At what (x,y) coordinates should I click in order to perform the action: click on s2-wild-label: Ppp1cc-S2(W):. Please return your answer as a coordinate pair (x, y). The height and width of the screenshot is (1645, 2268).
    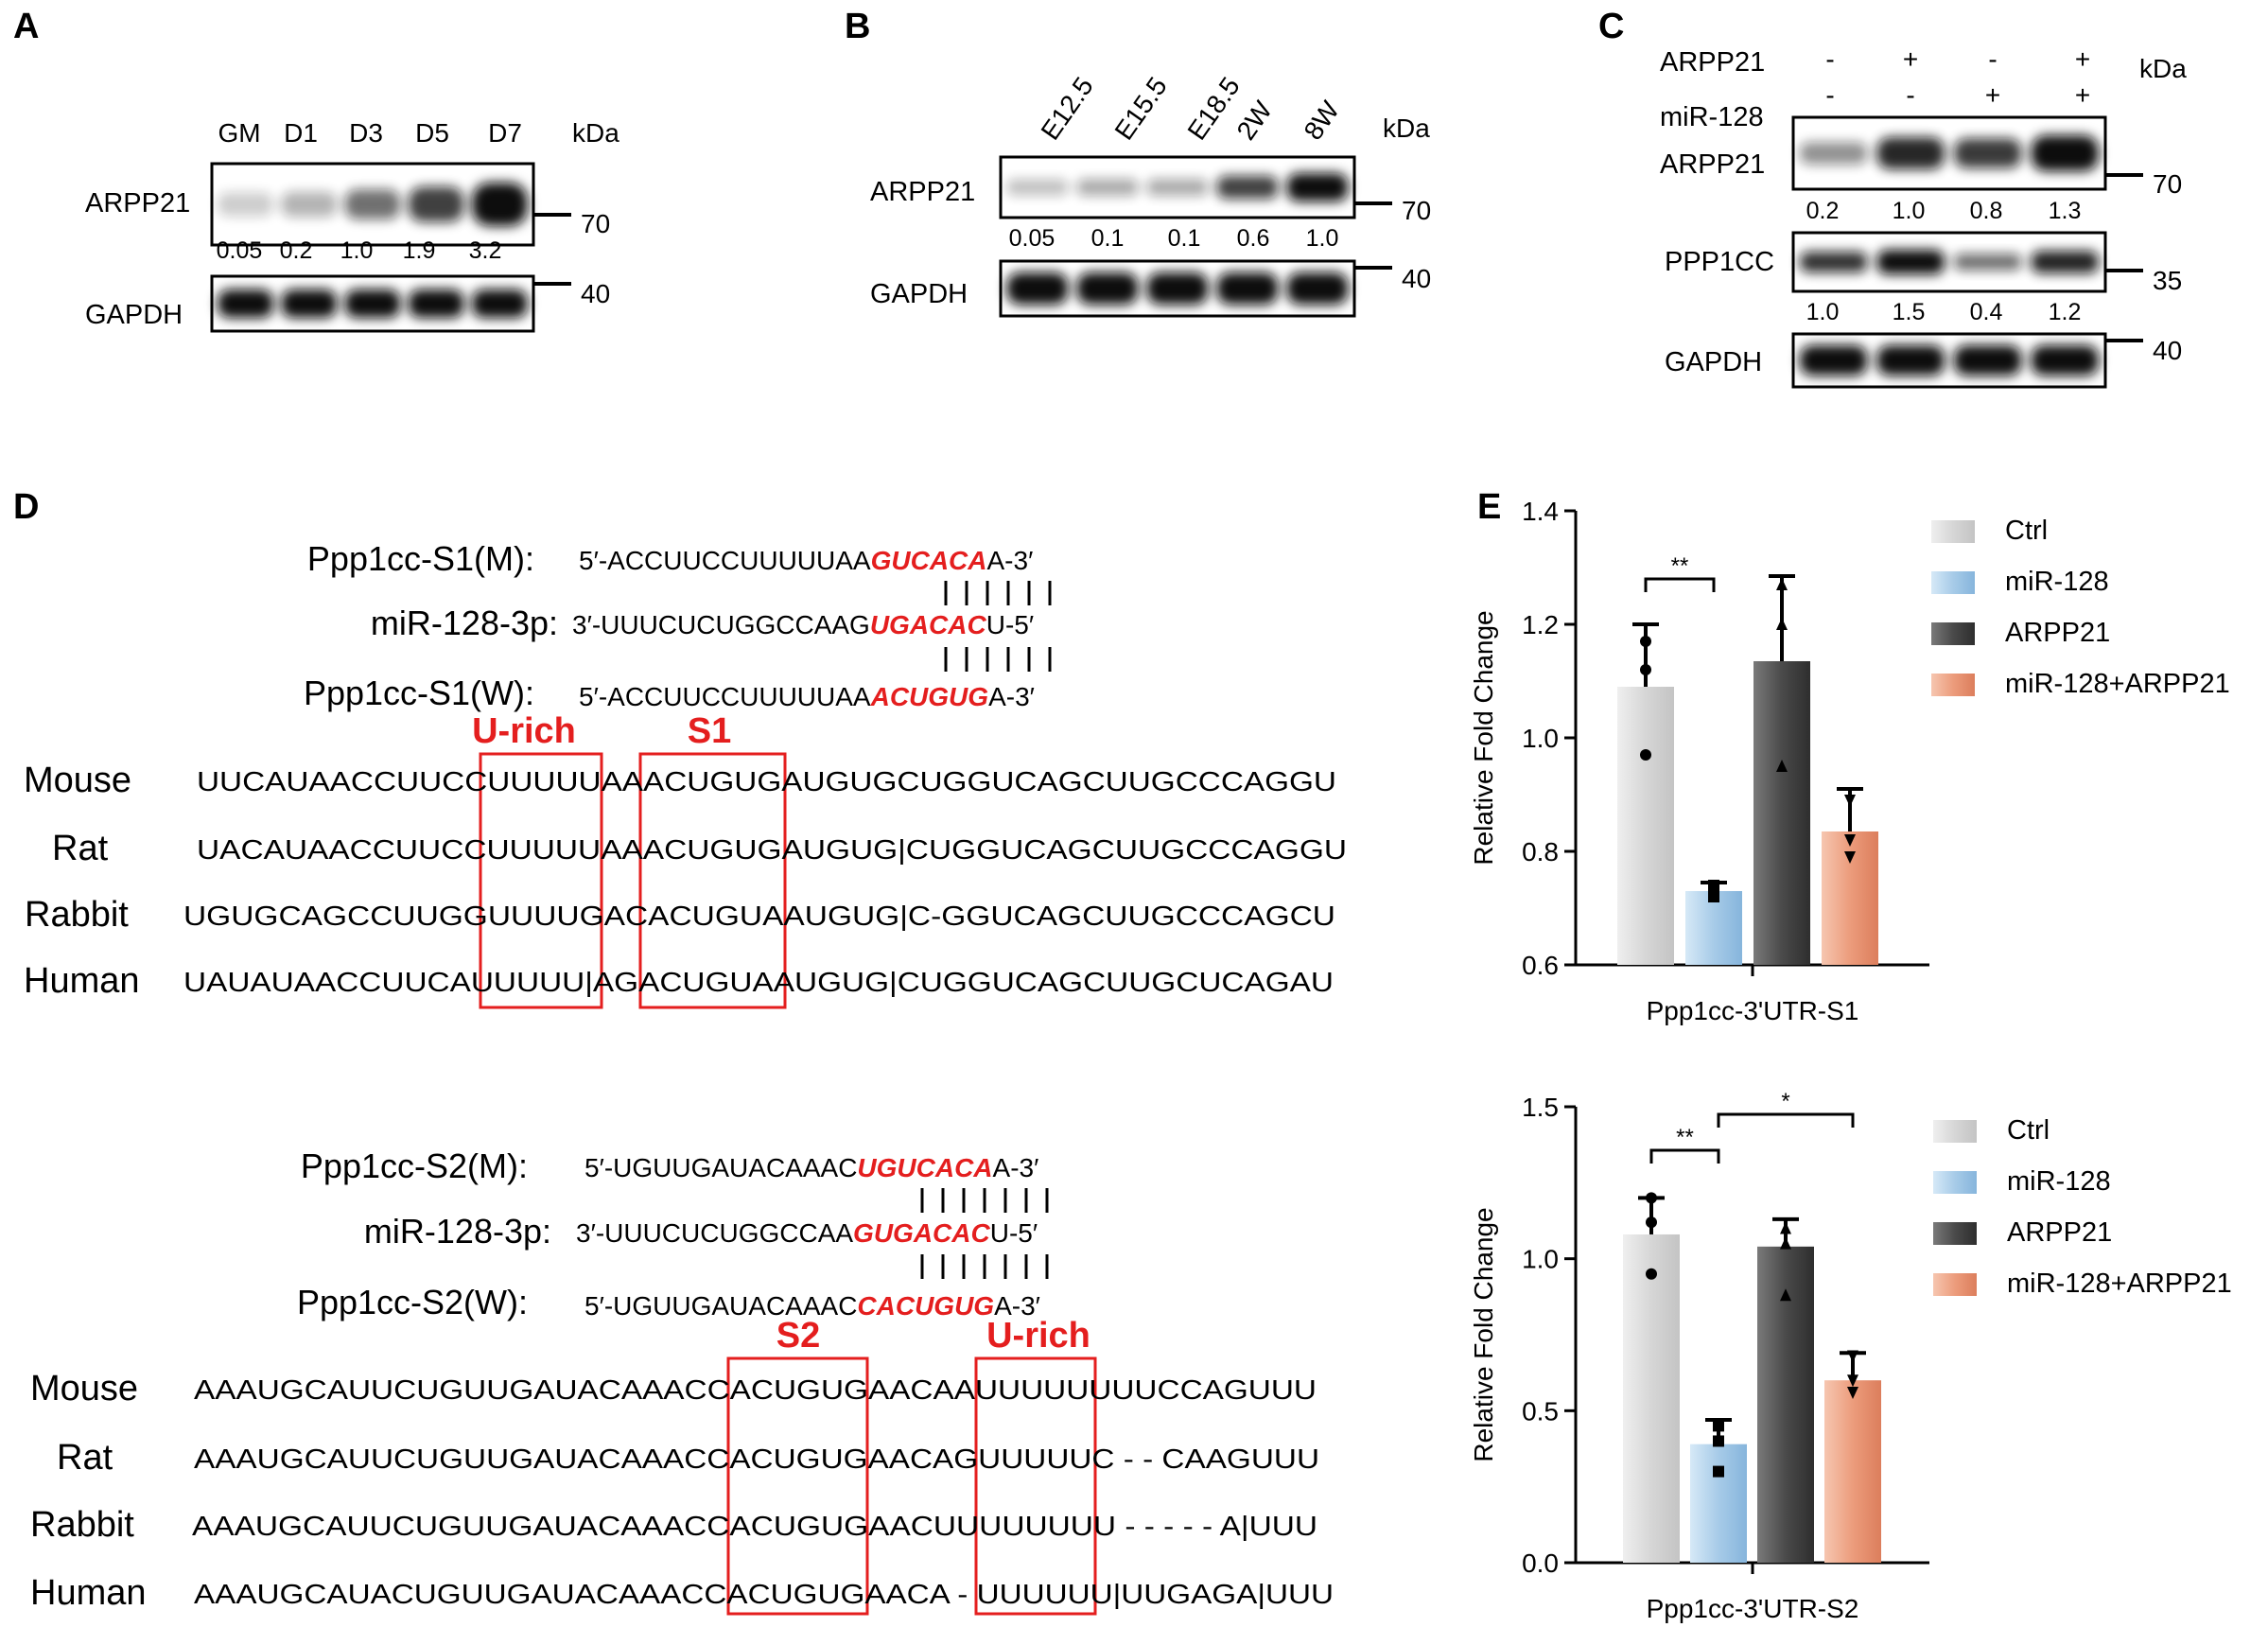
    Looking at the image, I should click on (412, 1302).